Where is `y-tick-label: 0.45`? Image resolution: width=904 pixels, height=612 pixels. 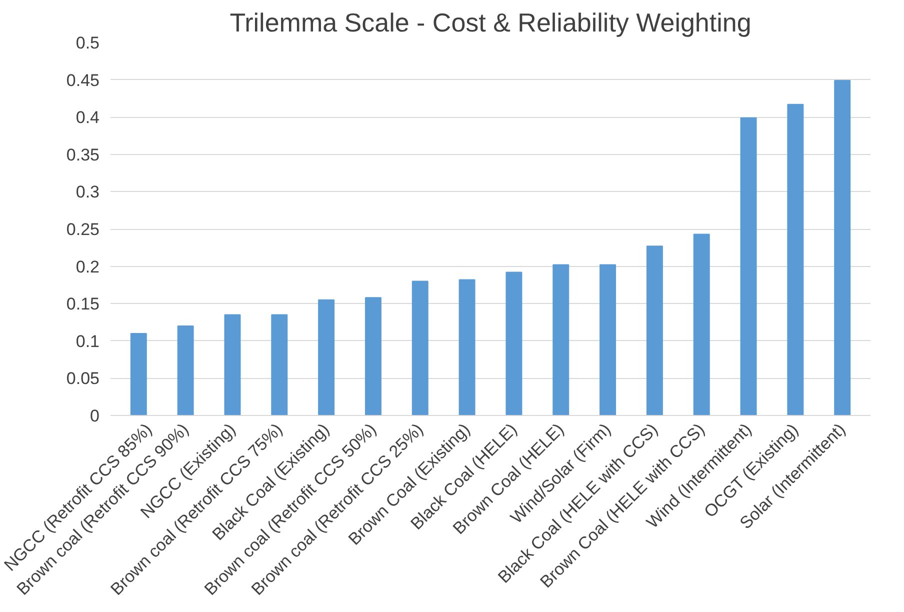 y-tick-label: 0.45 is located at coordinates (83, 80).